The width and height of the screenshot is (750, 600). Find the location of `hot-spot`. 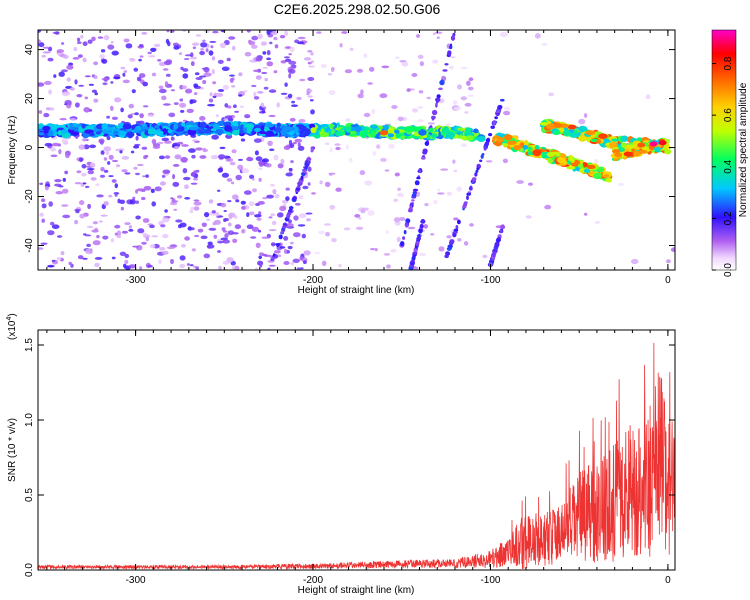

hot-spot is located at coordinates (557, 125).